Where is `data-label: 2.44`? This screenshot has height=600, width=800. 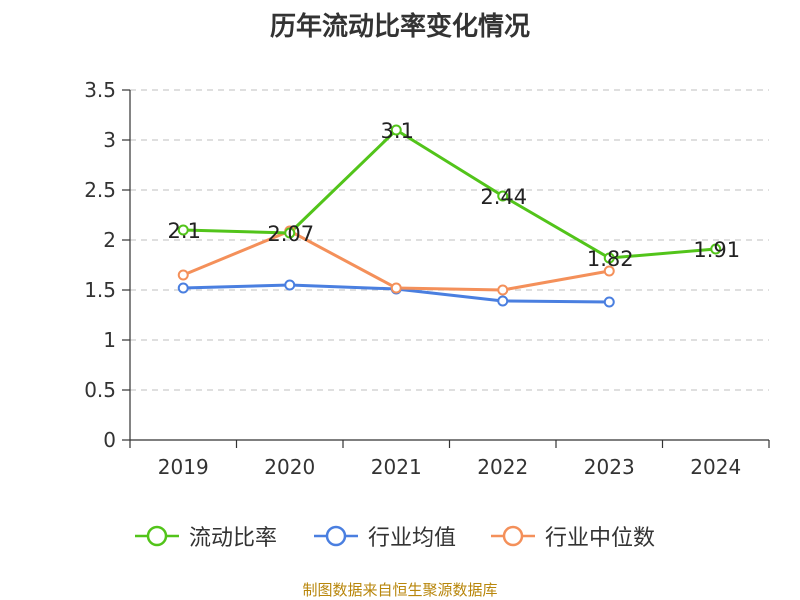 data-label: 2.44 is located at coordinates (503, 197).